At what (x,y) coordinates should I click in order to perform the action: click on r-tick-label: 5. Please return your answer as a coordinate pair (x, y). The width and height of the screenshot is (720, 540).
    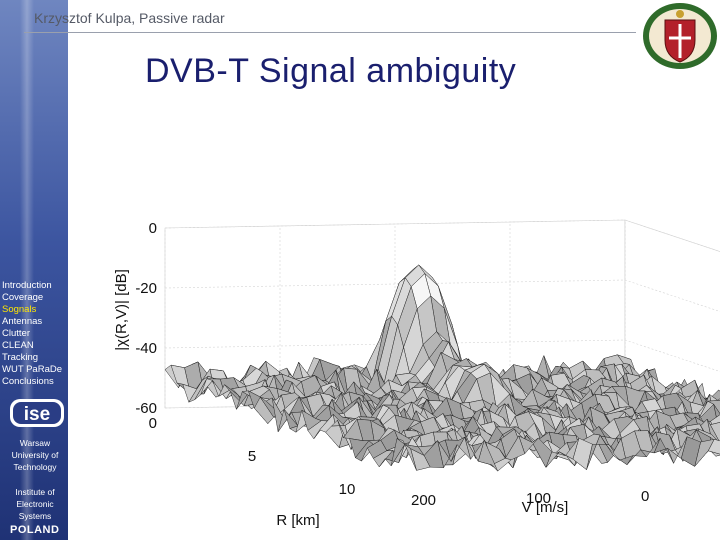
    Looking at the image, I should click on (252, 456).